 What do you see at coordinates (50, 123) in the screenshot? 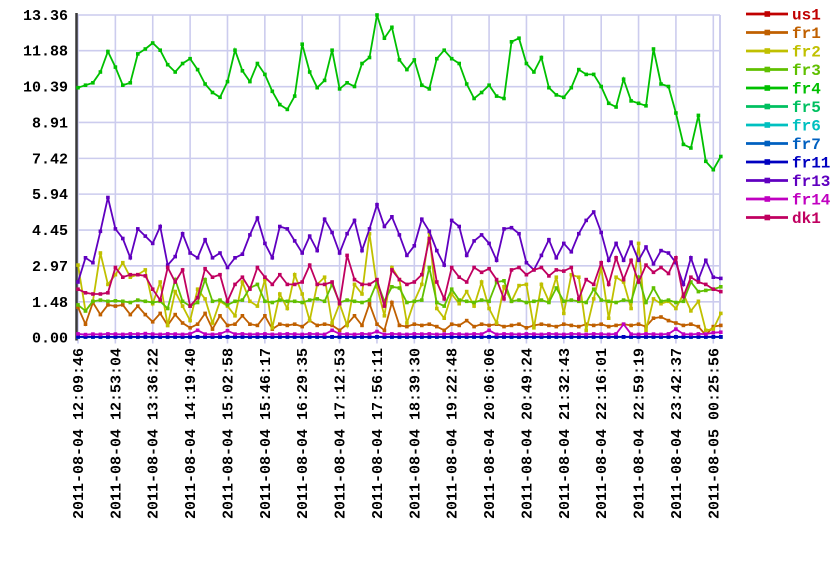
I see `y-axis-tick-label: 8.91` at bounding box center [50, 123].